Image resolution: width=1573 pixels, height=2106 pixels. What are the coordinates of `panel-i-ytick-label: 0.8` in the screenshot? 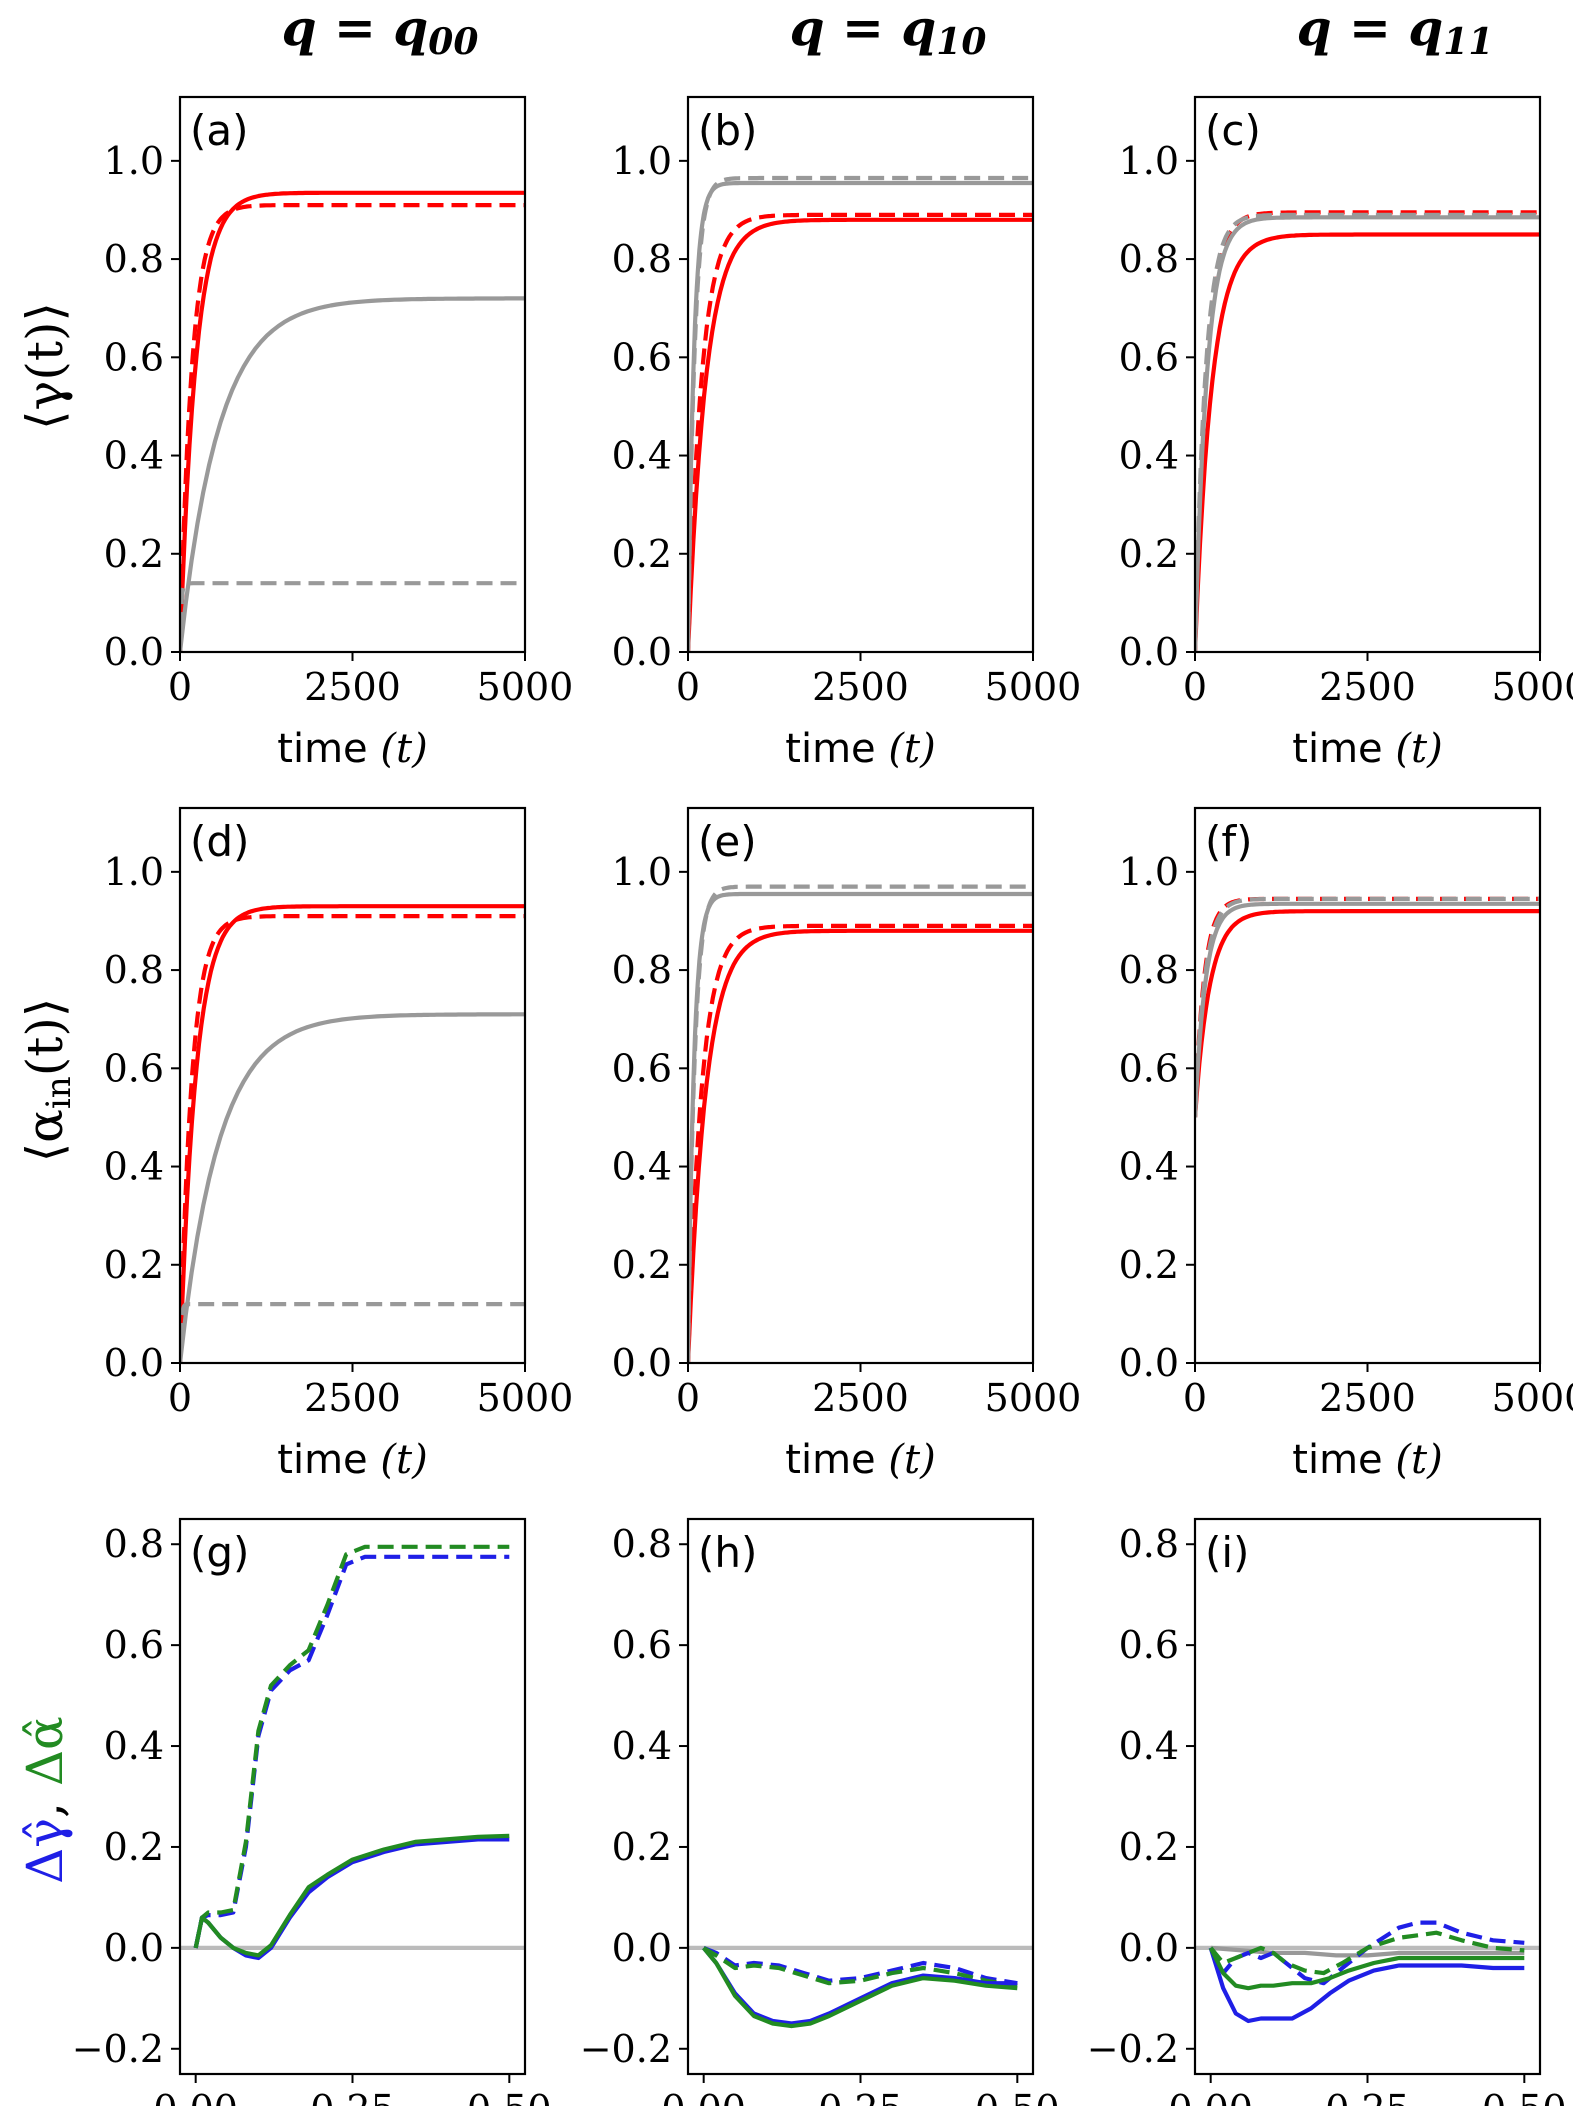 It's located at (1149, 1544).